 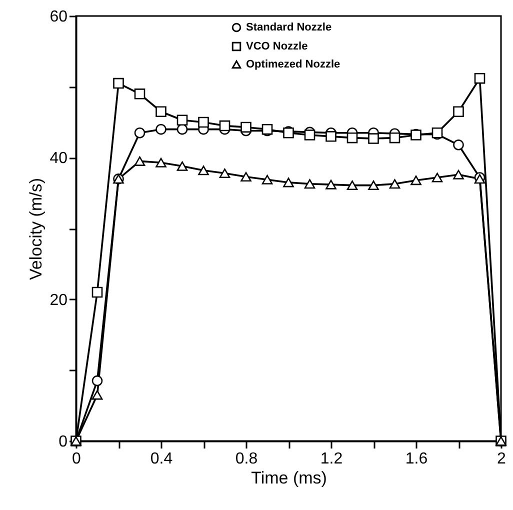 What do you see at coordinates (501, 459) in the screenshot?
I see `x-tick-label: 2` at bounding box center [501, 459].